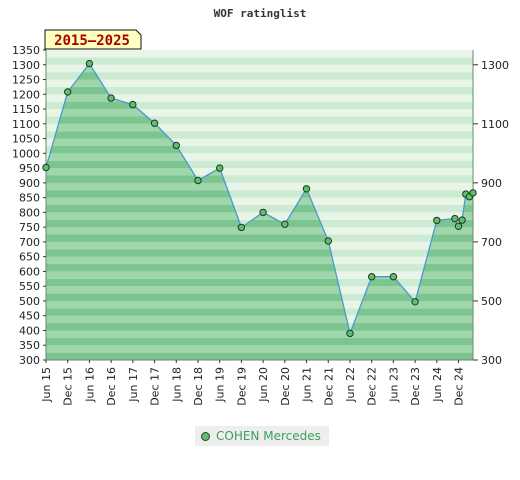  Describe the element at coordinates (491, 360) in the screenshot. I see `y-right-tick-label: 300` at that location.